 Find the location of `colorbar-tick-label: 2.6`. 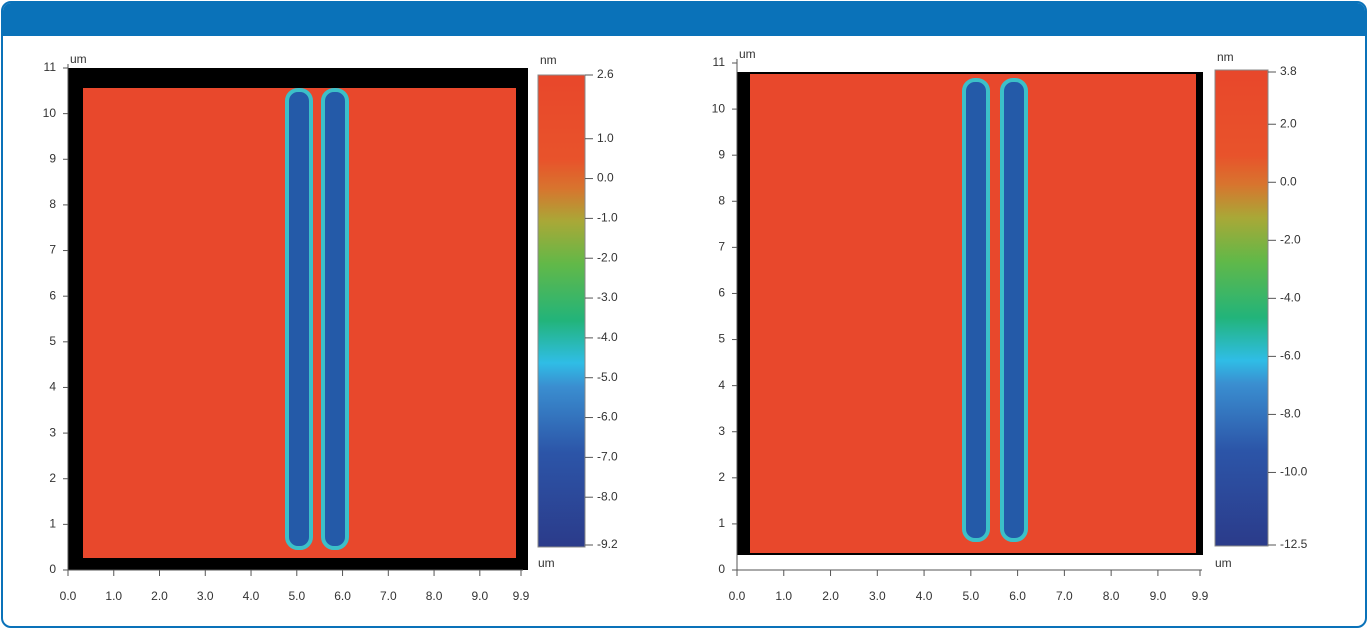

colorbar-tick-label: 2.6 is located at coordinates (605, 74).